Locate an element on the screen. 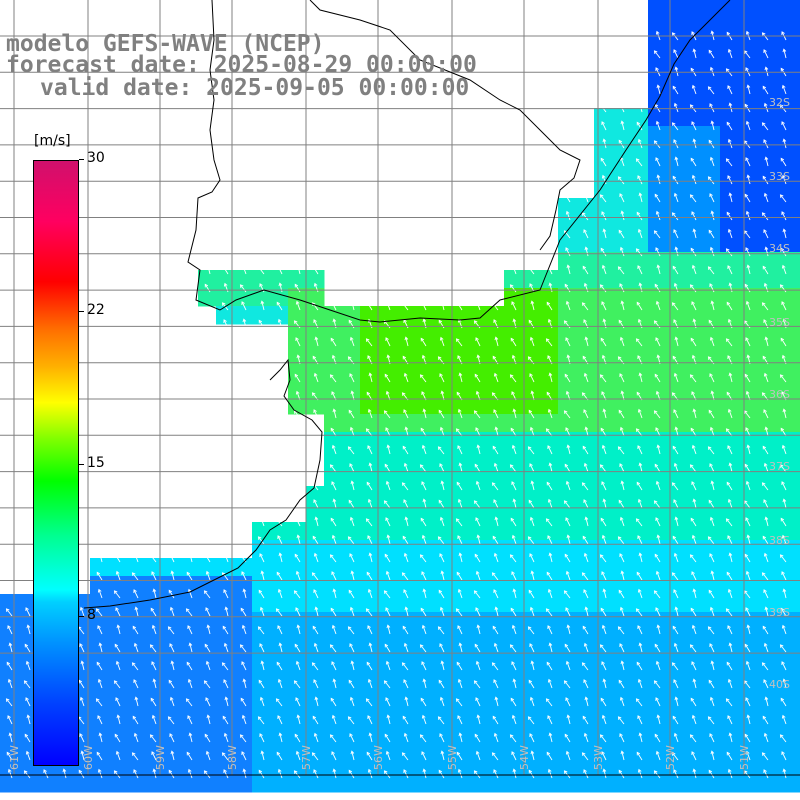  latitude-label: 32S is located at coordinates (779, 102).